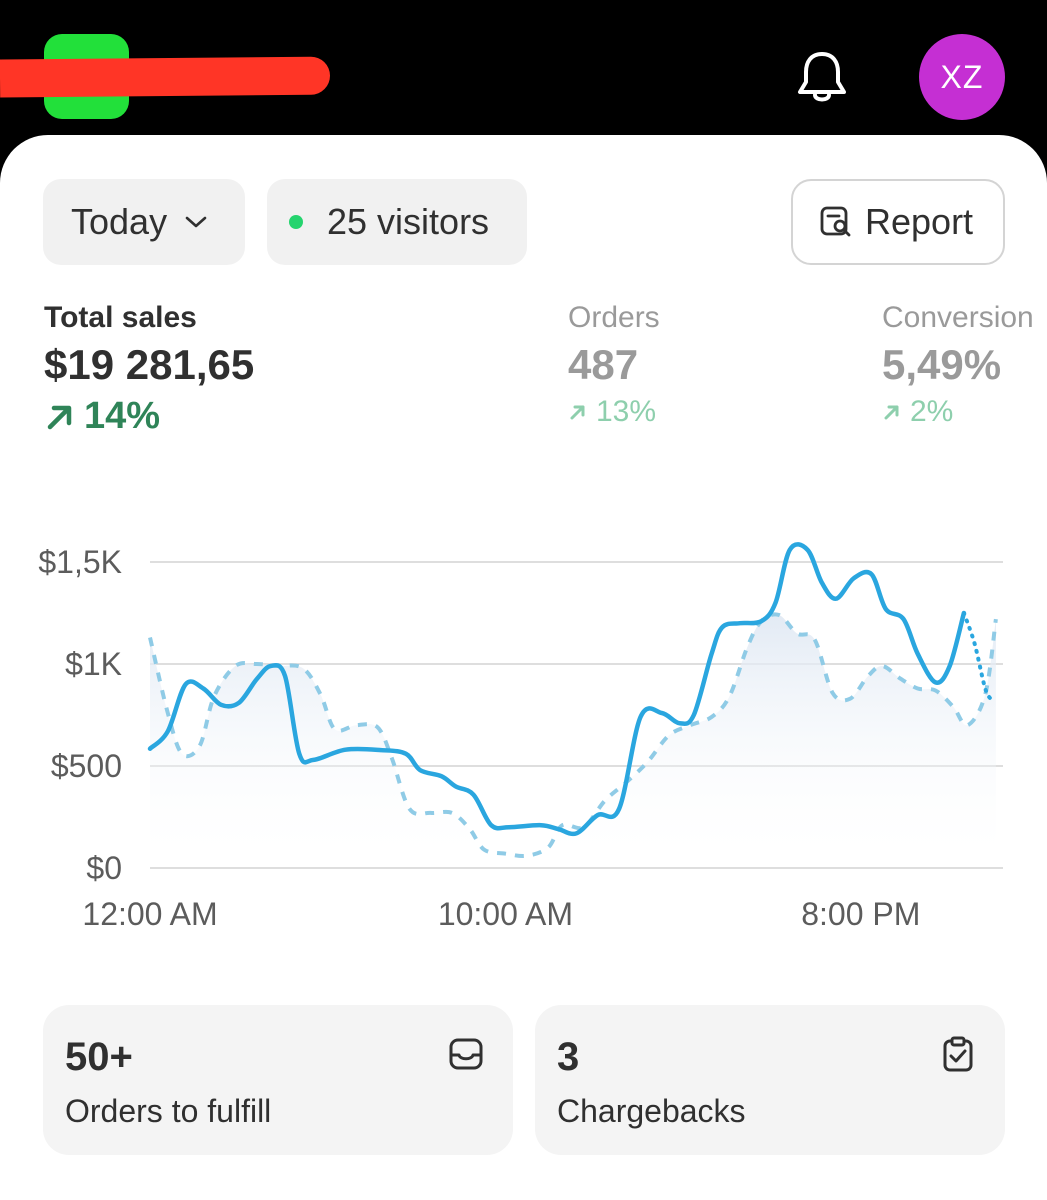 The width and height of the screenshot is (1047, 1200). I want to click on metric-label: Total sales, so click(120, 317).